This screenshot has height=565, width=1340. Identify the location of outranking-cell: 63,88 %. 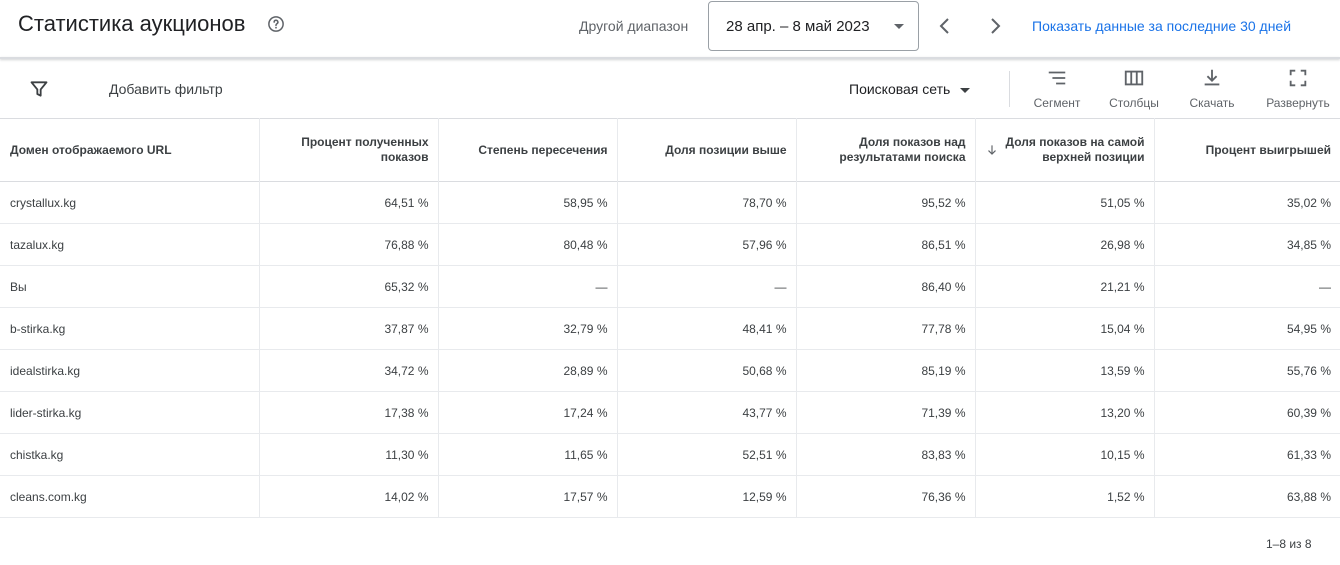
(1308, 496).